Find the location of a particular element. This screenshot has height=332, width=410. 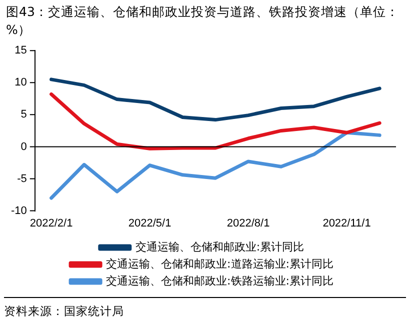

y-tick-label: 0 is located at coordinates (23, 146).